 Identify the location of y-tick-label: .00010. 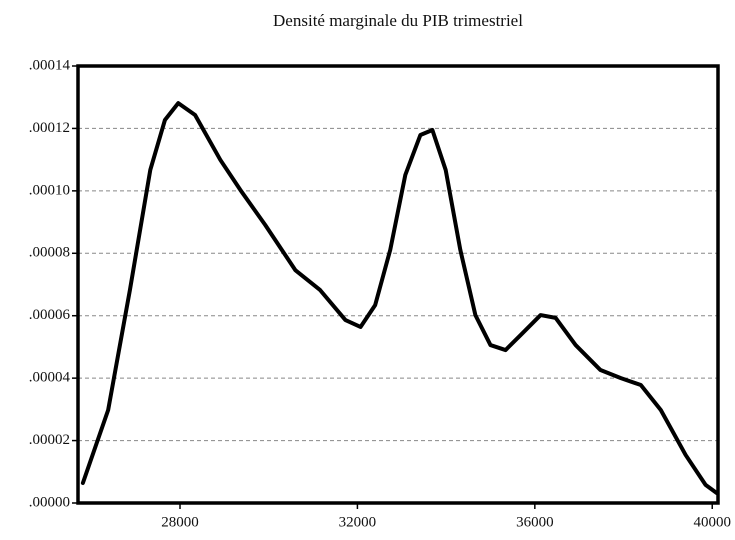
(49, 190).